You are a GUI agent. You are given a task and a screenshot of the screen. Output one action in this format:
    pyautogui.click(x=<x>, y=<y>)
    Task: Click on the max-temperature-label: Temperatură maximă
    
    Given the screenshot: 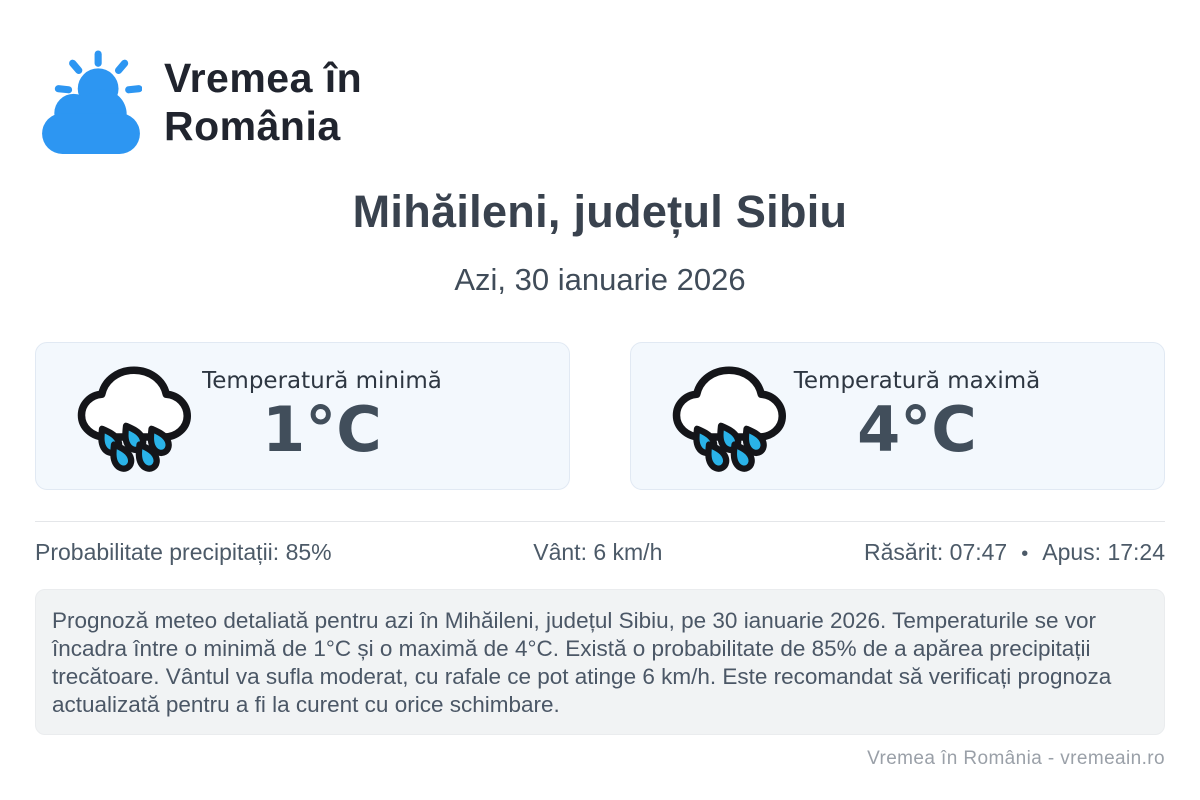 What is the action you would take?
    pyautogui.click(x=917, y=380)
    